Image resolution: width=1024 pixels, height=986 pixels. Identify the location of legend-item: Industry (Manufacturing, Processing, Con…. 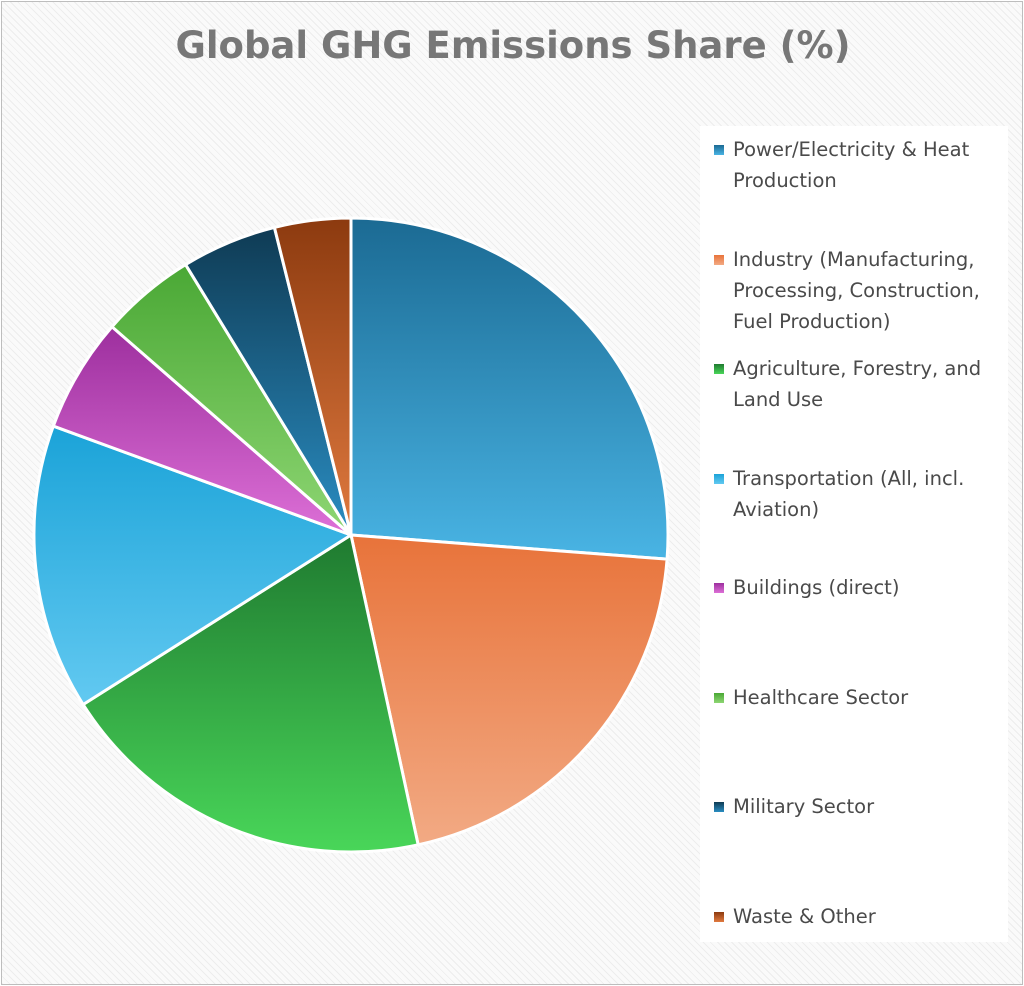
(856, 290).